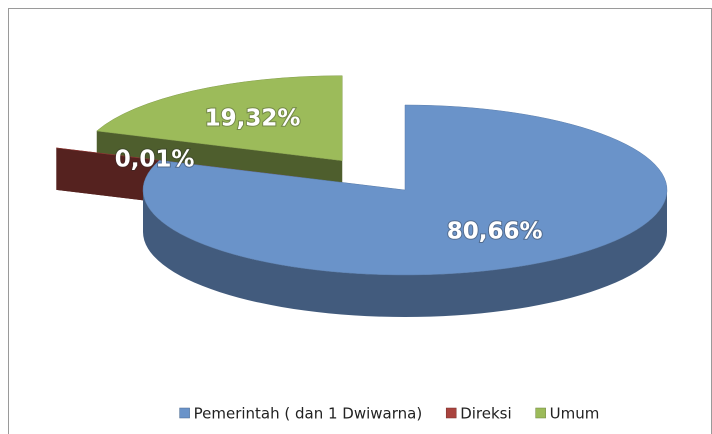 This screenshot has height=434, width=712. I want to click on data-label: 0,01%, so click(155, 159).